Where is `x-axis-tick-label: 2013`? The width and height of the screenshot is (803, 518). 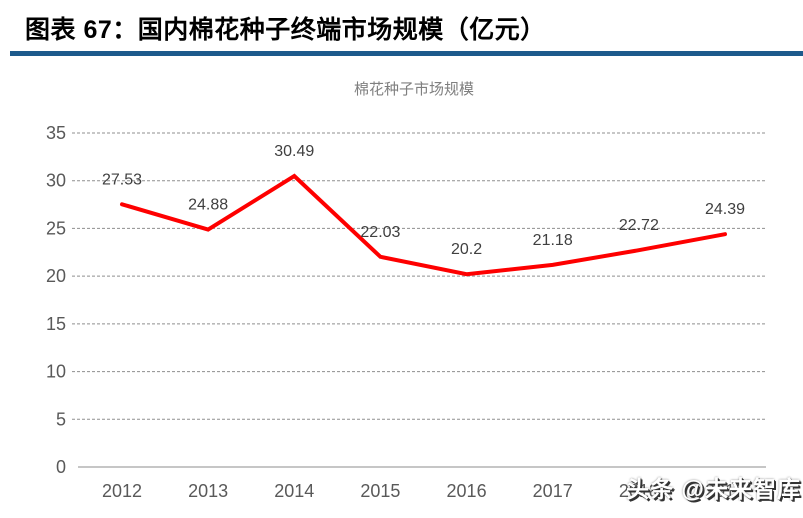
x-axis-tick-label: 2013 is located at coordinates (208, 491).